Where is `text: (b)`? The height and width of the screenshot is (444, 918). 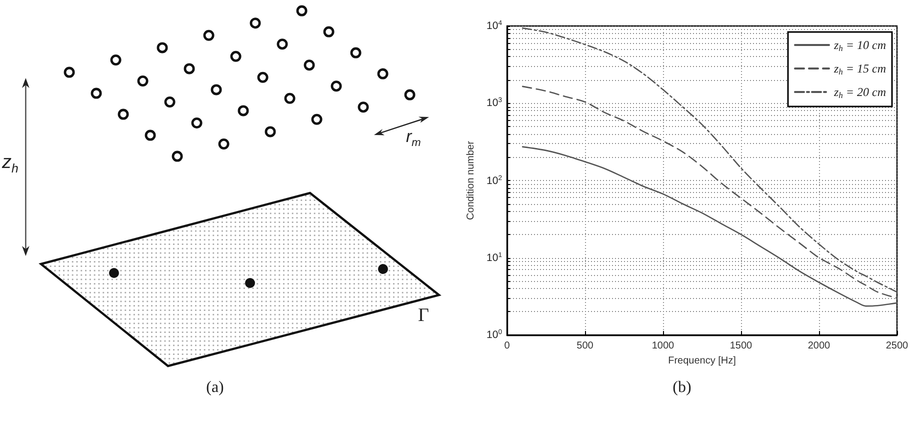
text: (b) is located at coordinates (682, 387).